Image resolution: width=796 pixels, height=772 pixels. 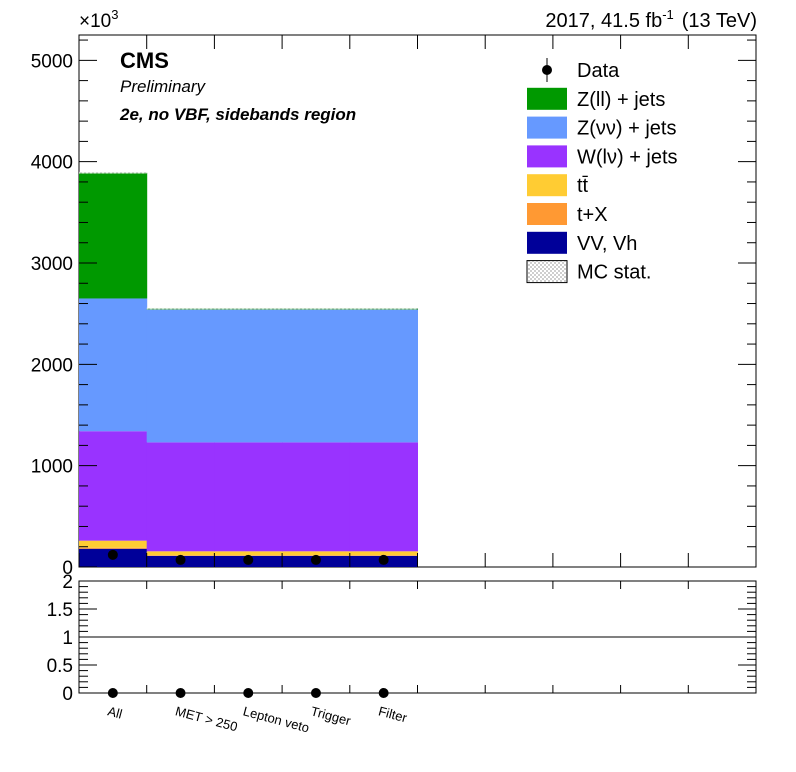 What do you see at coordinates (52, 467) in the screenshot?
I see `y-tick-label: 1000` at bounding box center [52, 467].